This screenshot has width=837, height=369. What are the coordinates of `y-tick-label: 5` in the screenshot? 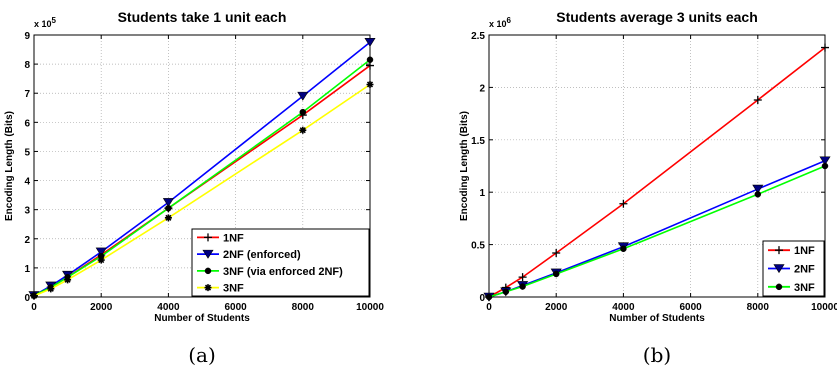 It's located at (27, 152).